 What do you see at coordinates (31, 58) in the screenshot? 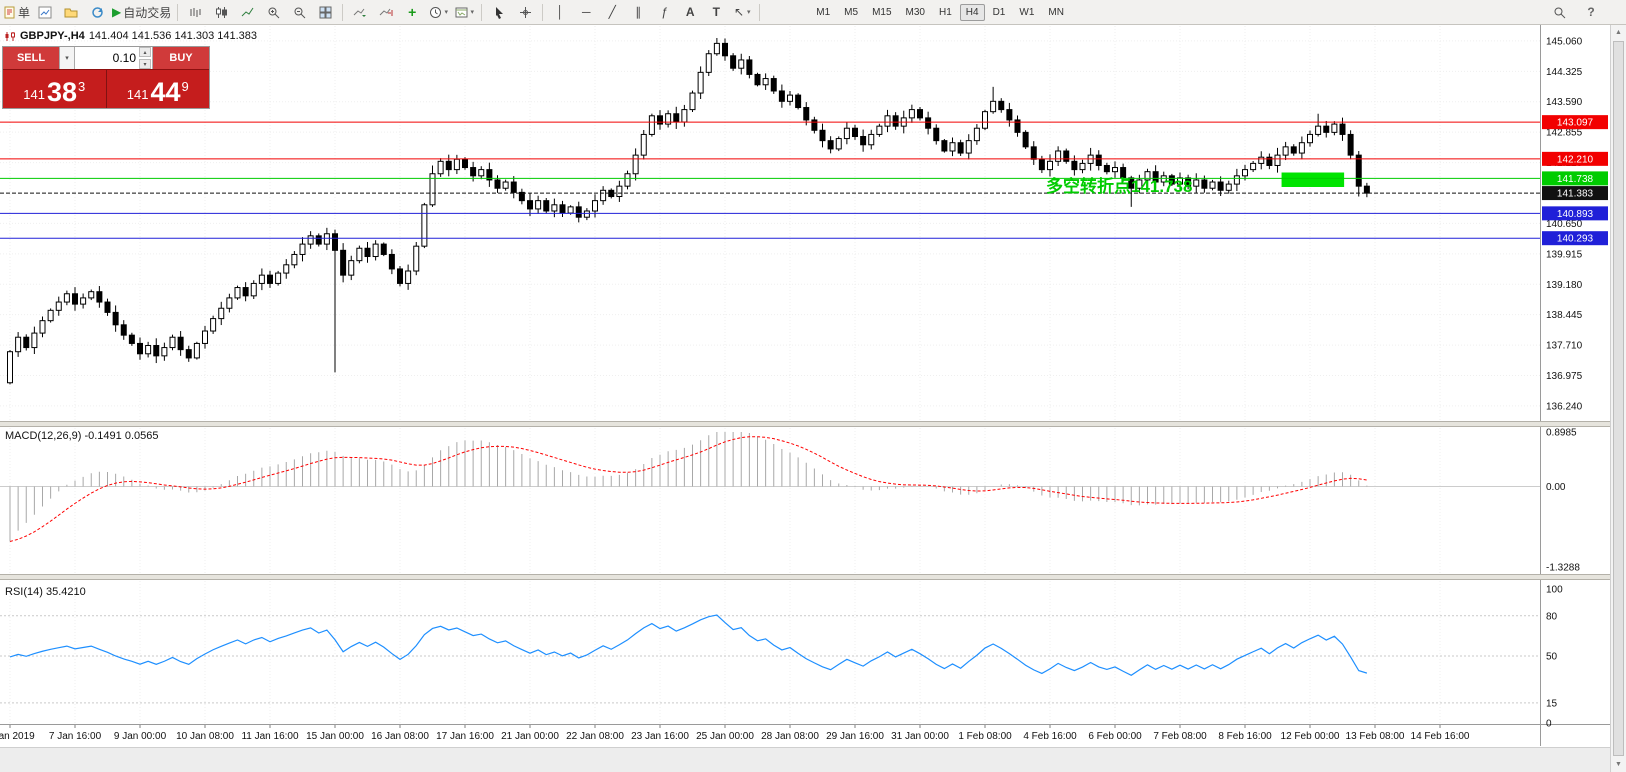
I see `sell-button: SELL` at bounding box center [31, 58].